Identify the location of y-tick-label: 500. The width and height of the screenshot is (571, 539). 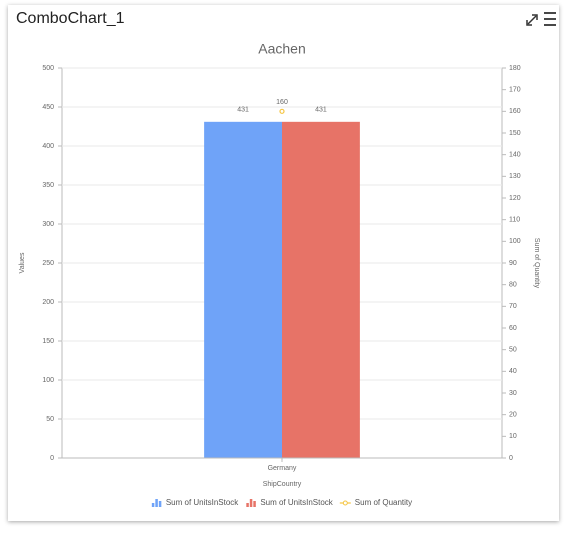
(48, 68).